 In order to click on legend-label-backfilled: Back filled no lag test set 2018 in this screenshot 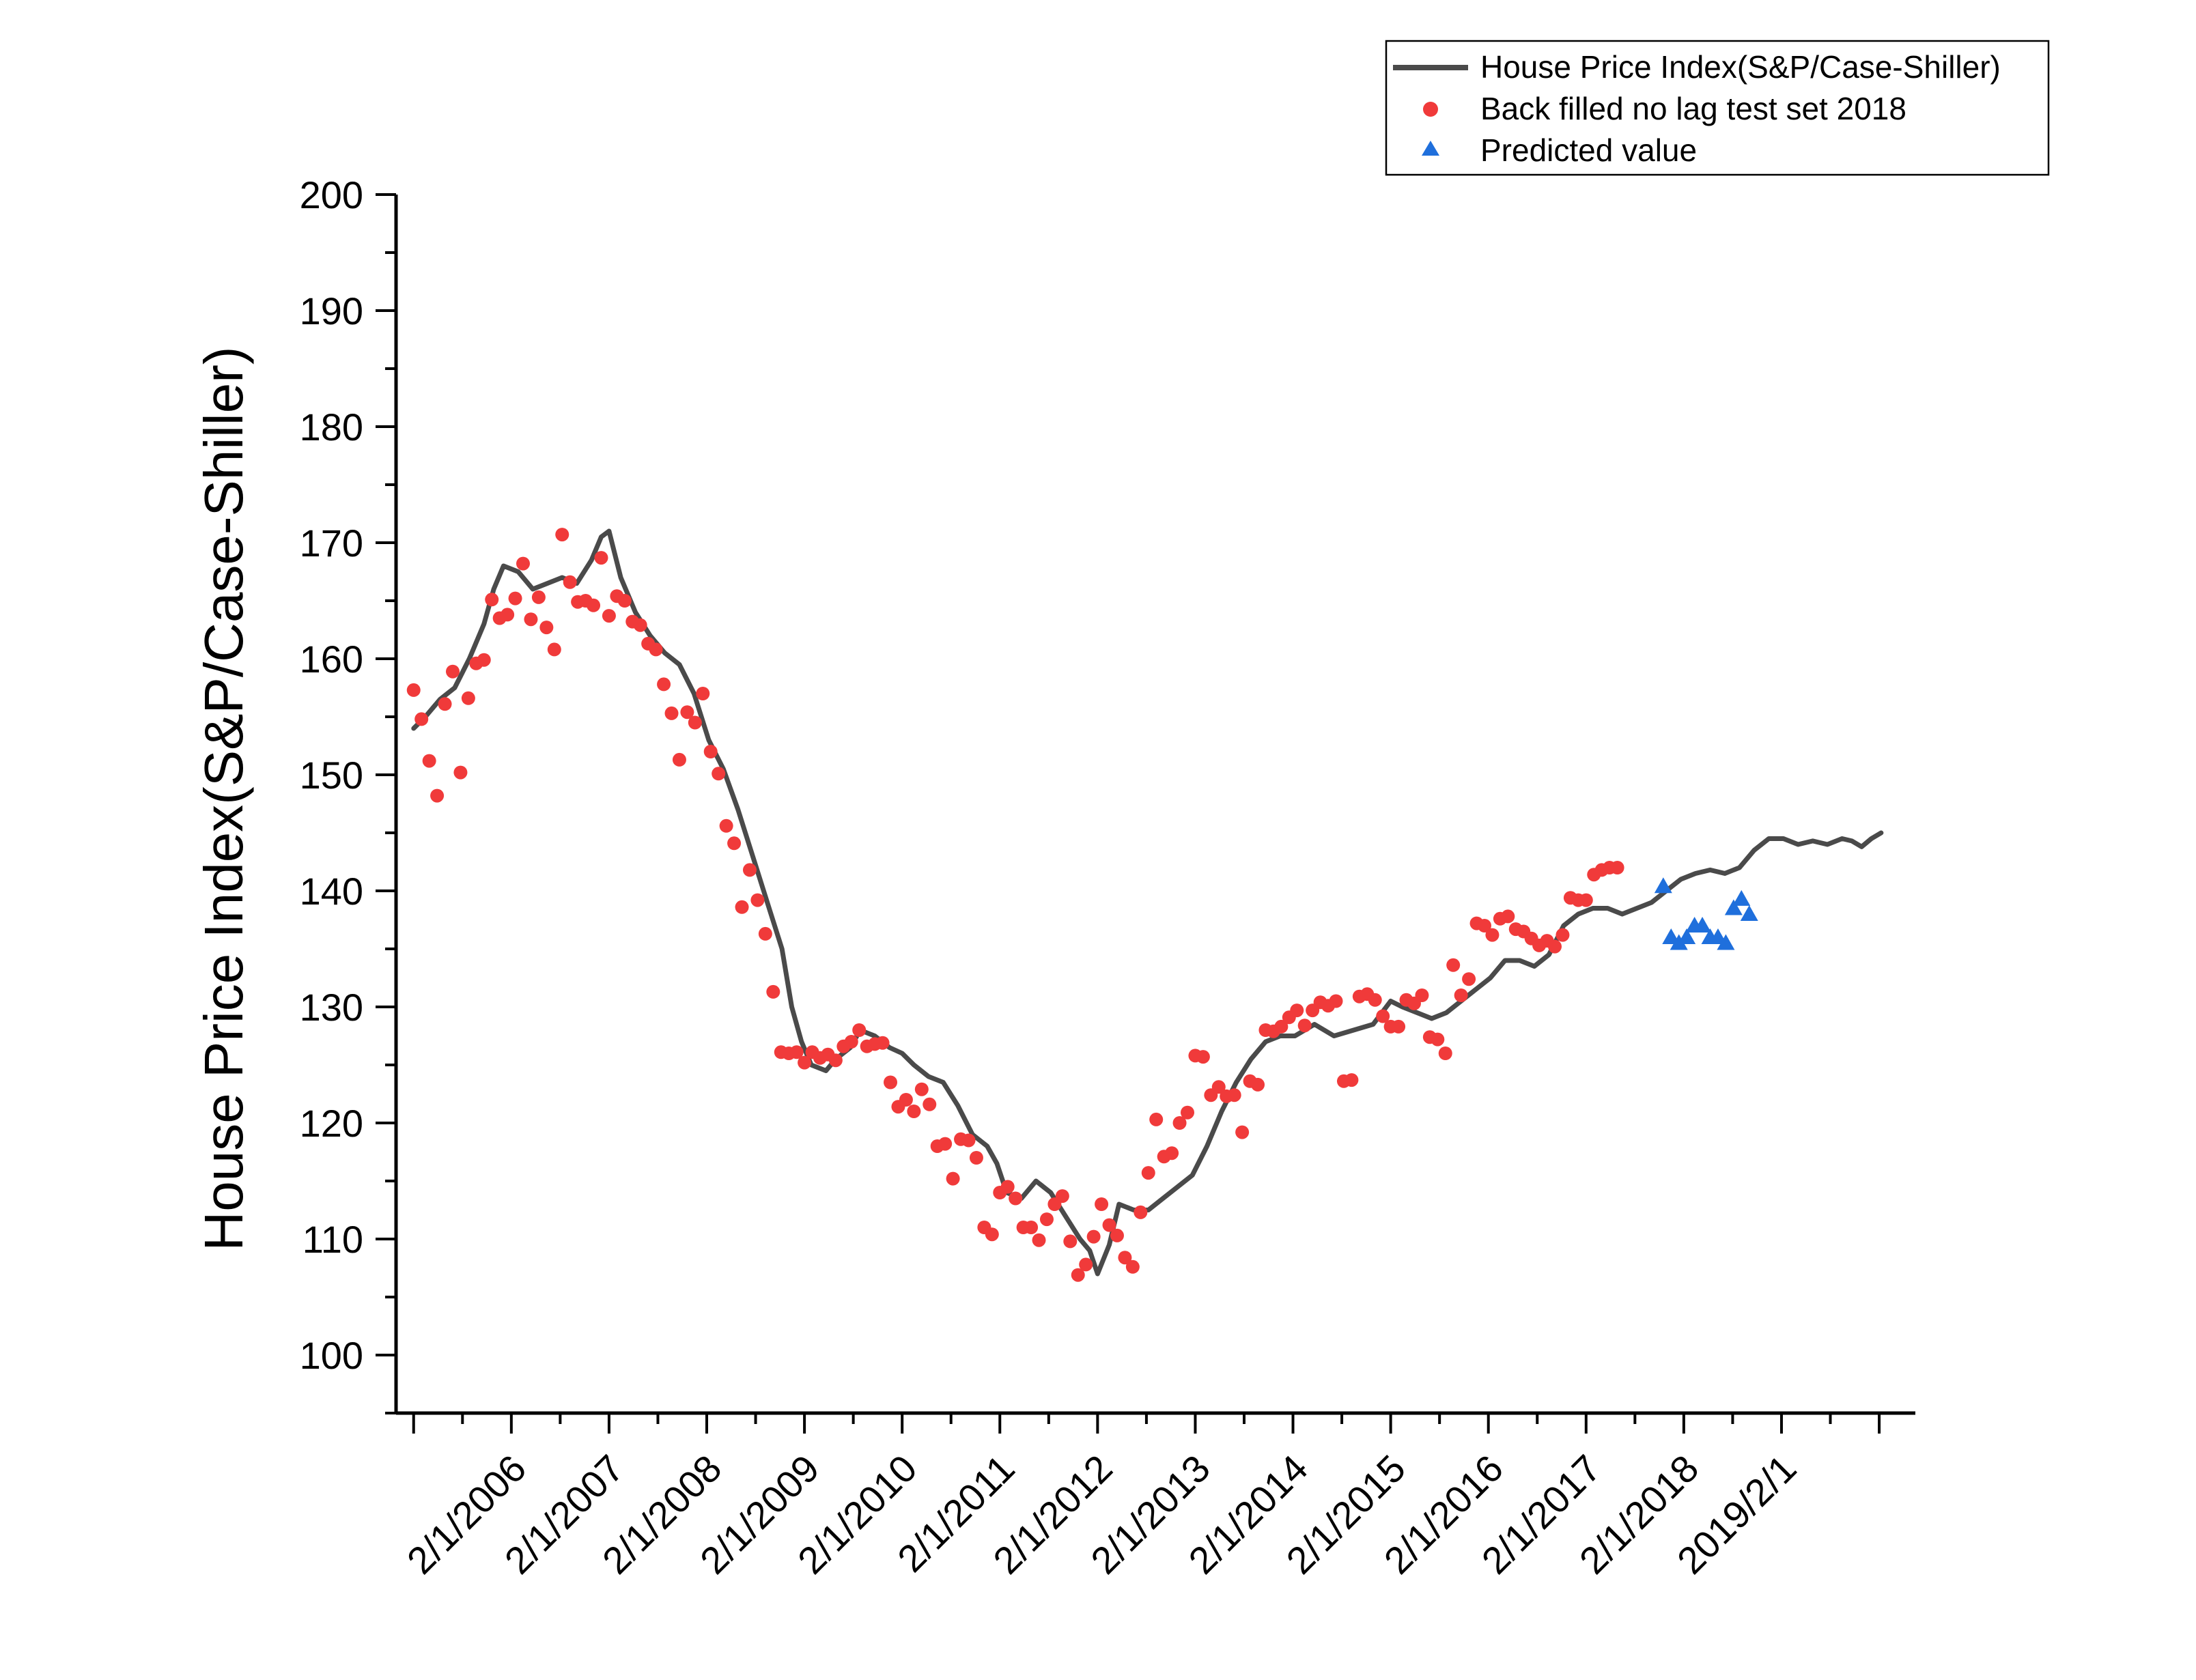, I will do `click(1693, 108)`.